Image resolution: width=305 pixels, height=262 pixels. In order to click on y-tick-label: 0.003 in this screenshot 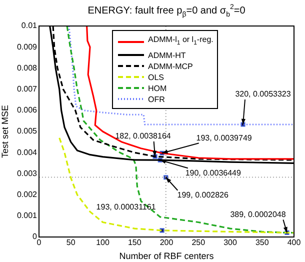, I will do `click(27, 173)`.